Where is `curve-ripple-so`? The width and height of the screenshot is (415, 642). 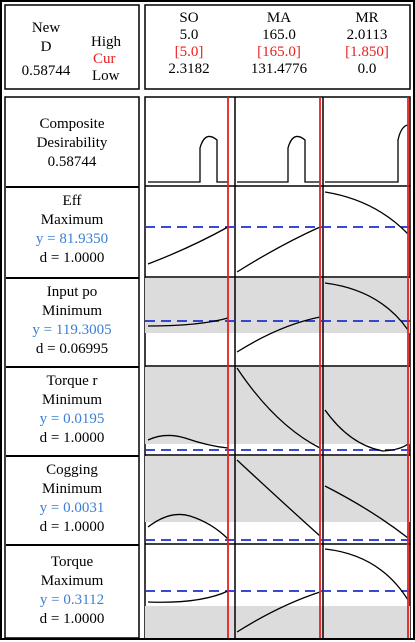
curve-ripple-so is located at coordinates (188, 441).